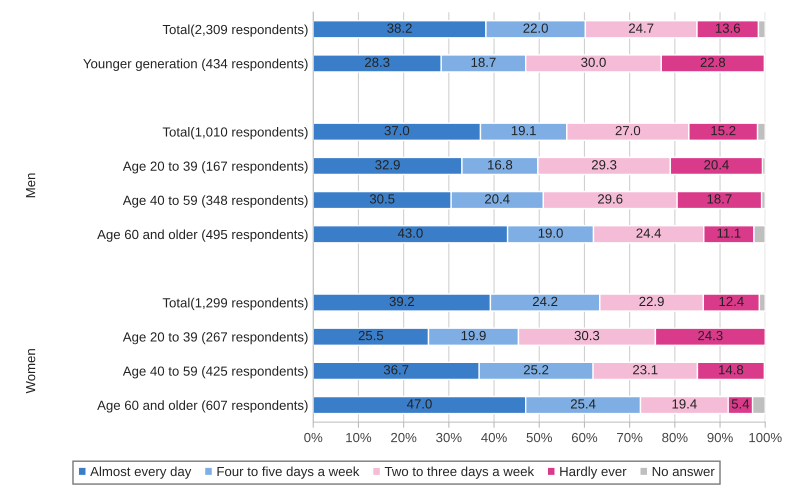  I want to click on y-tick-label: Age 20 to 39 (167 respondents), so click(215, 167).